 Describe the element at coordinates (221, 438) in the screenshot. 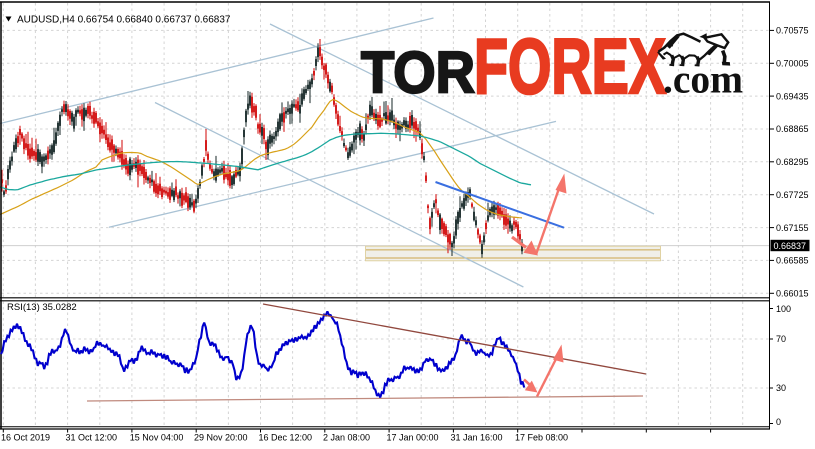

I see `svg-text: 29 Nov 20:00` at that location.